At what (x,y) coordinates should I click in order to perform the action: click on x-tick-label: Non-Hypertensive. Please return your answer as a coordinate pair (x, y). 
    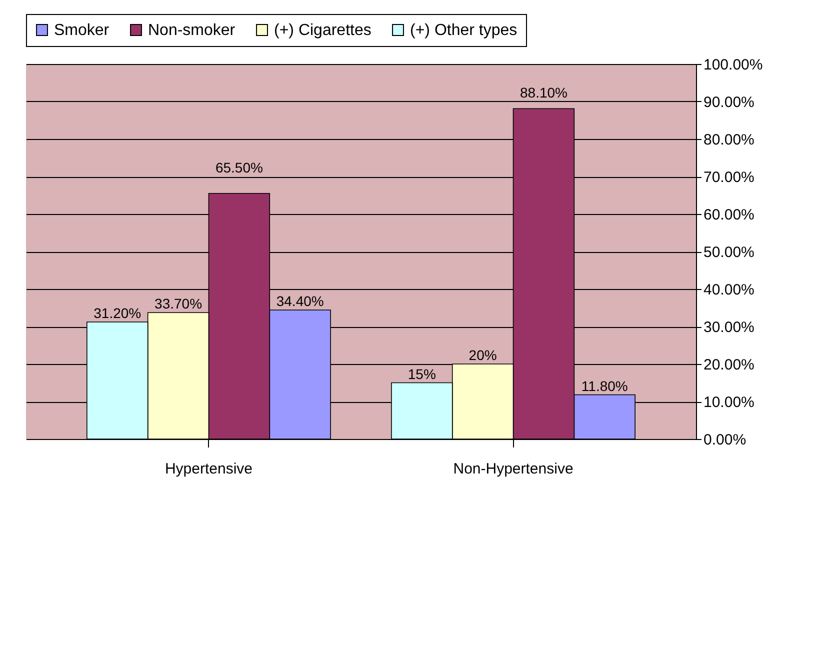
    Looking at the image, I should click on (513, 469).